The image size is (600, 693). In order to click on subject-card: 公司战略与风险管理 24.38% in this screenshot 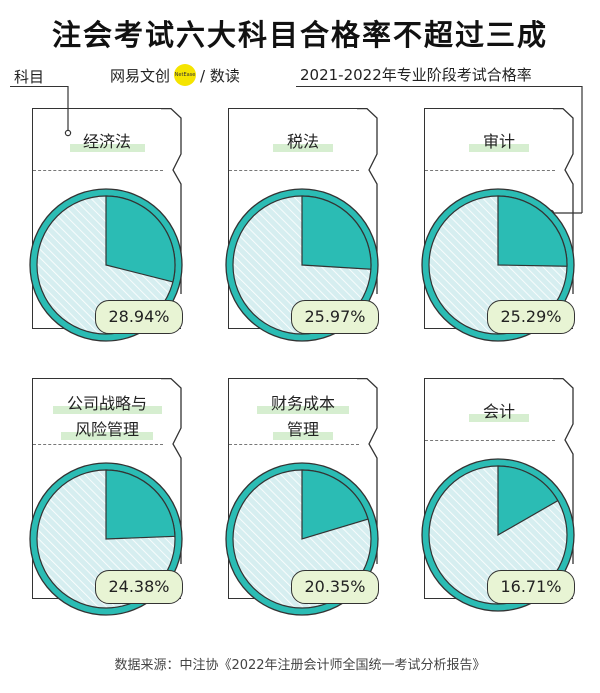, I will do `click(106, 496)`.